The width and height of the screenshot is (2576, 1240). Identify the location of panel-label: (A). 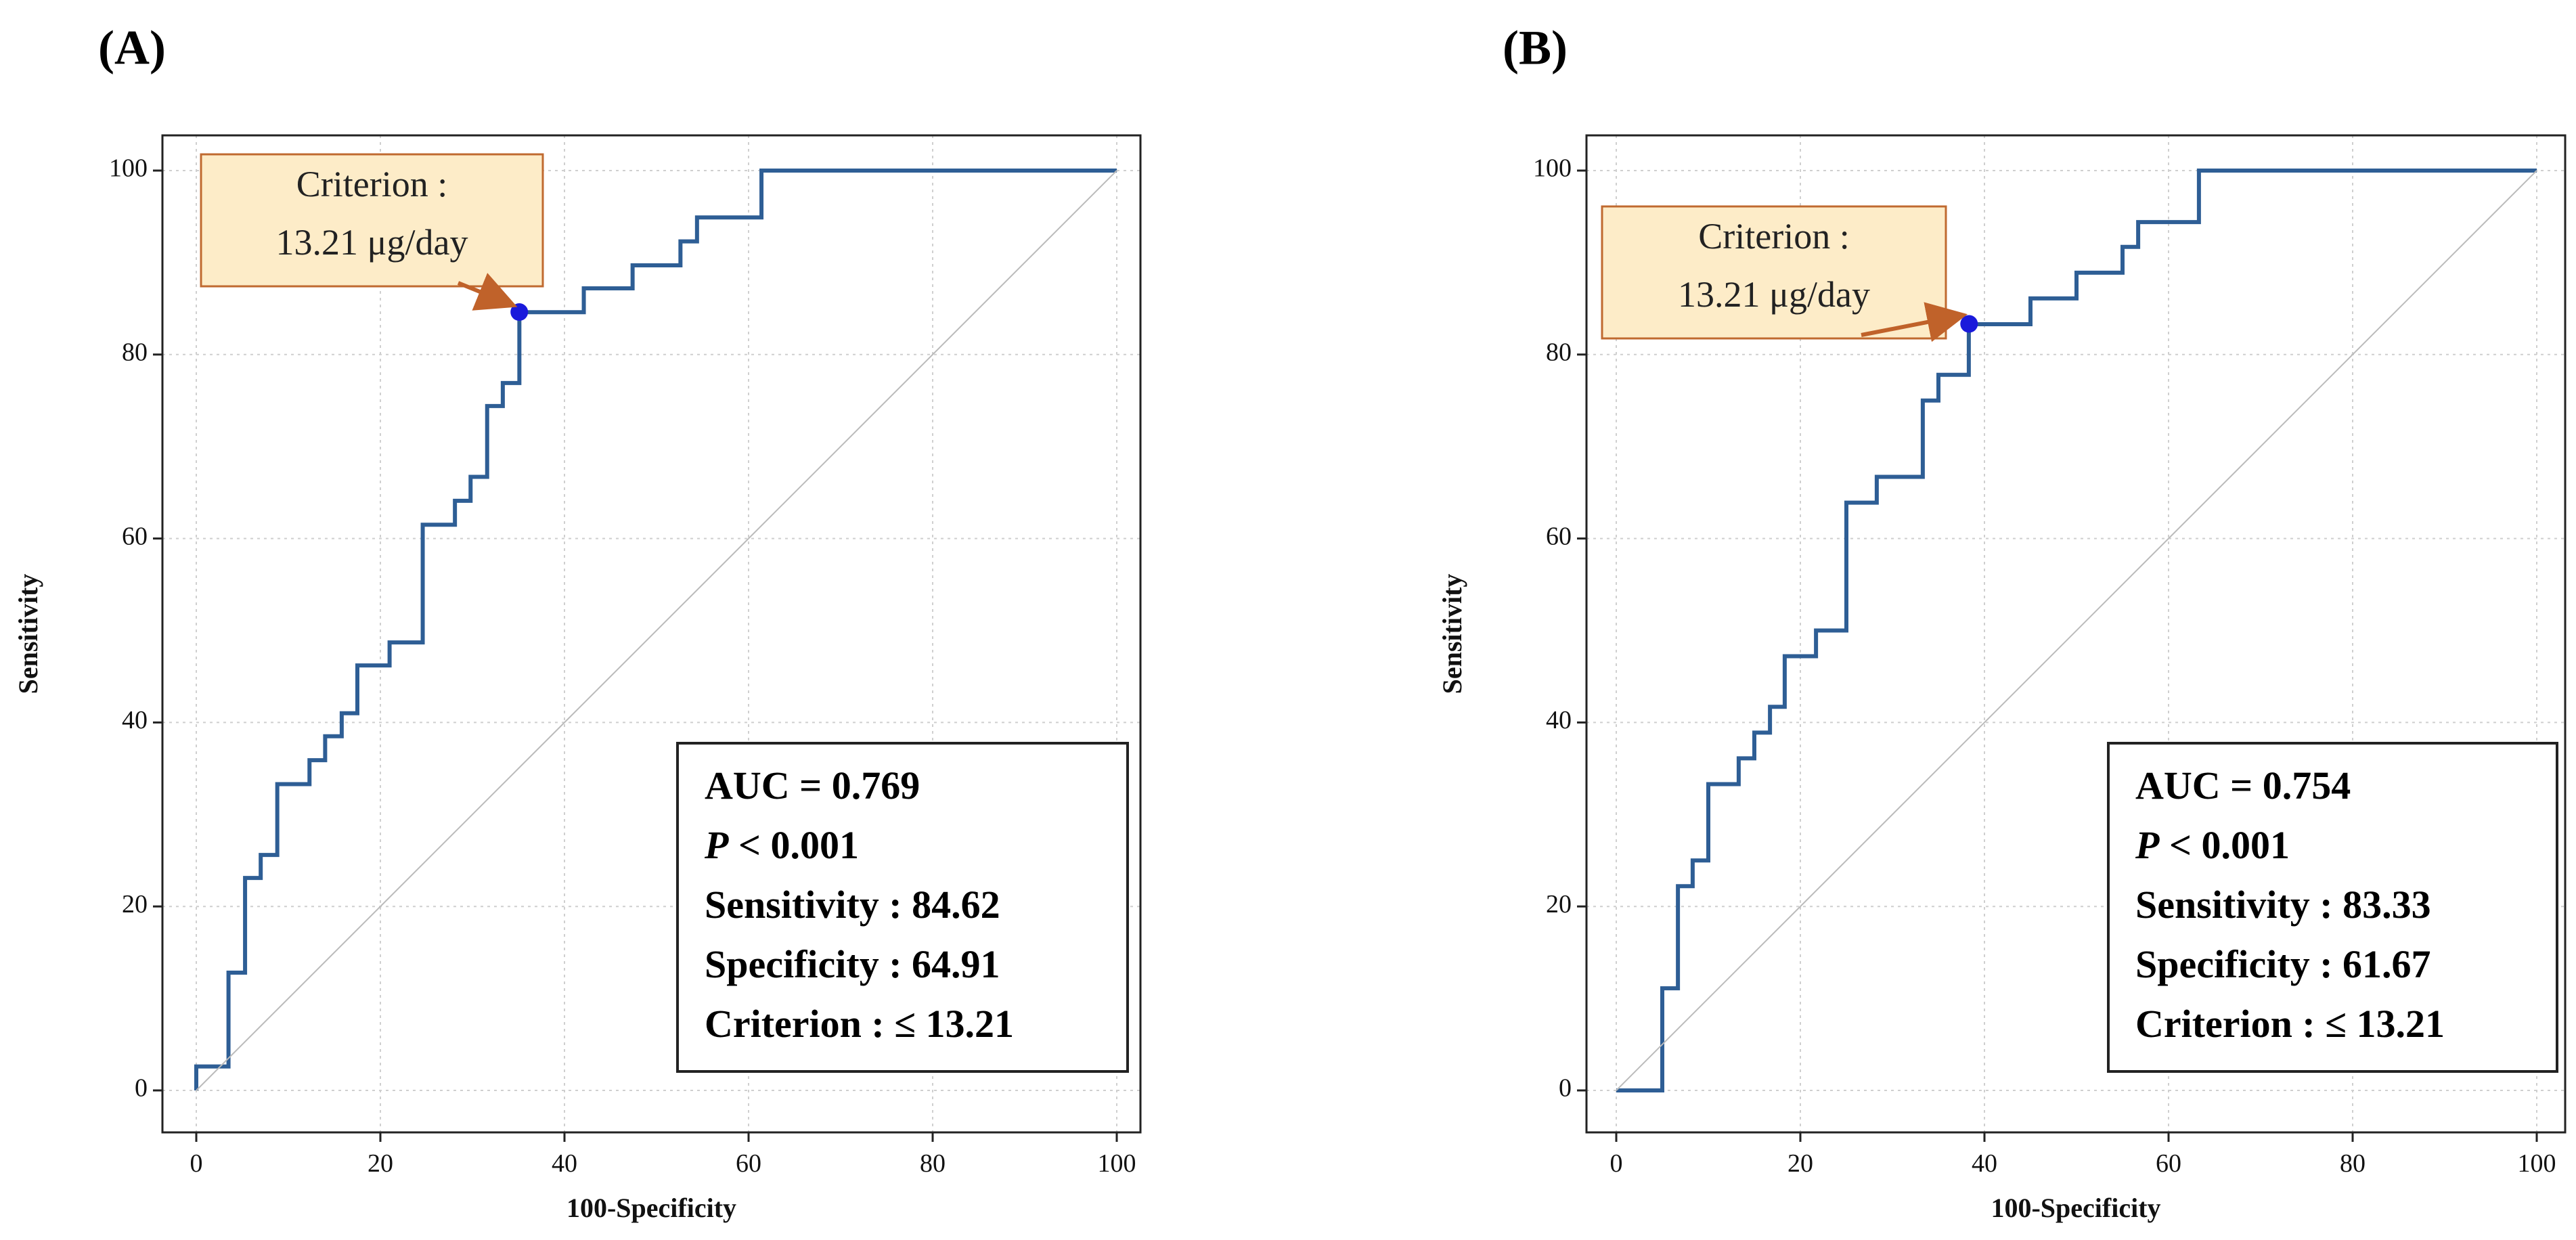
(132, 48).